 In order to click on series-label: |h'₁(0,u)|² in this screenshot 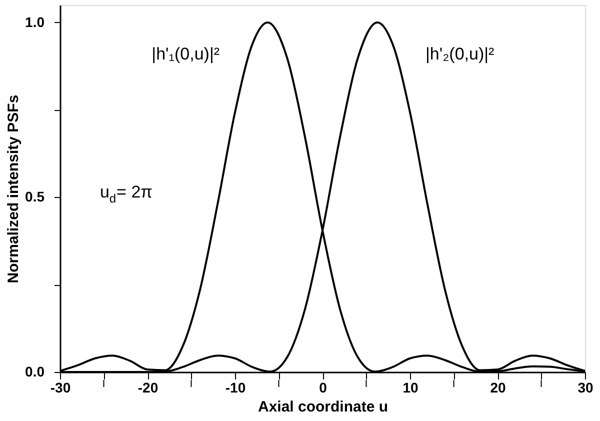, I will do `click(186, 54)`.